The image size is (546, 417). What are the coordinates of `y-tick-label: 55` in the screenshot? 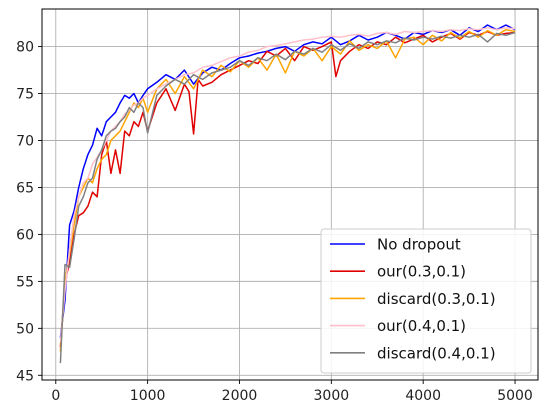 It's located at (25, 282).